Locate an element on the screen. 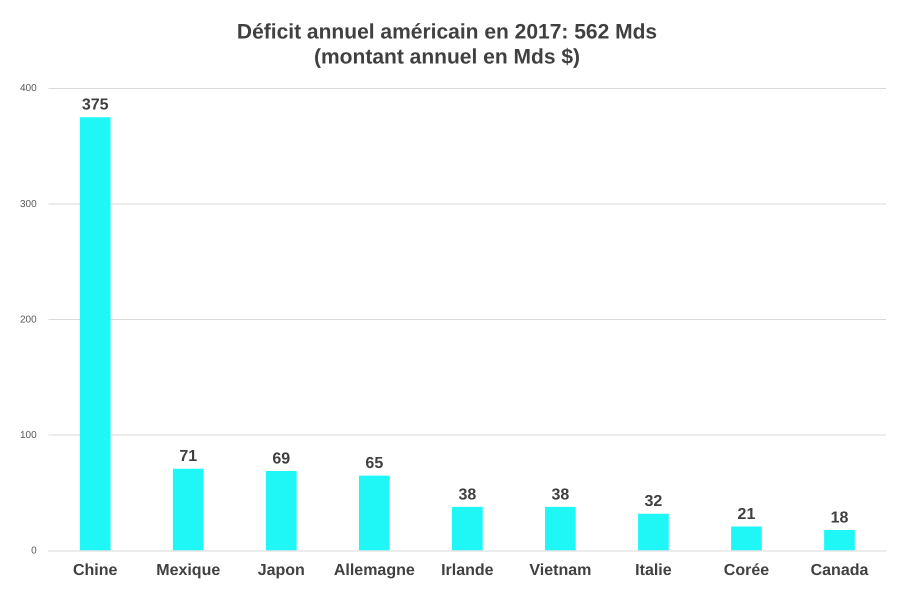 This screenshot has height=594, width=902. y-tick-label: 200 is located at coordinates (29, 320).